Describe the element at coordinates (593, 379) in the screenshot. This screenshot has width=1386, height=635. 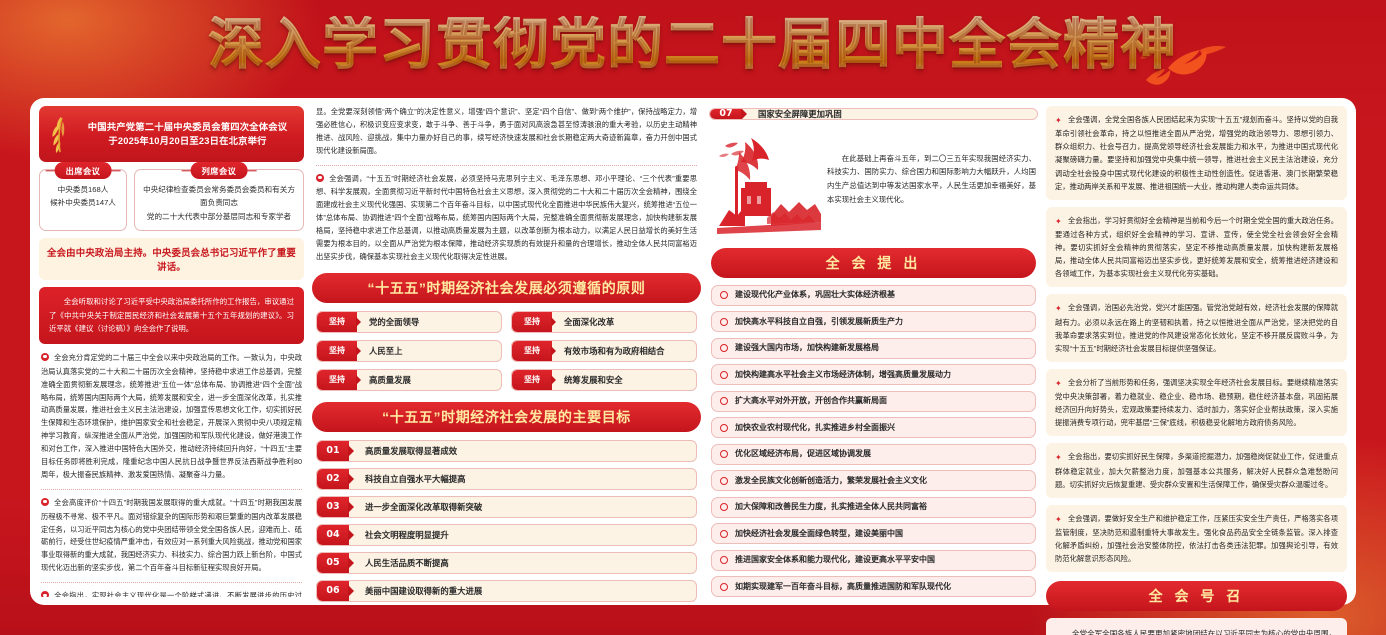
I see `principle-label: 统筹发展和安全` at that location.